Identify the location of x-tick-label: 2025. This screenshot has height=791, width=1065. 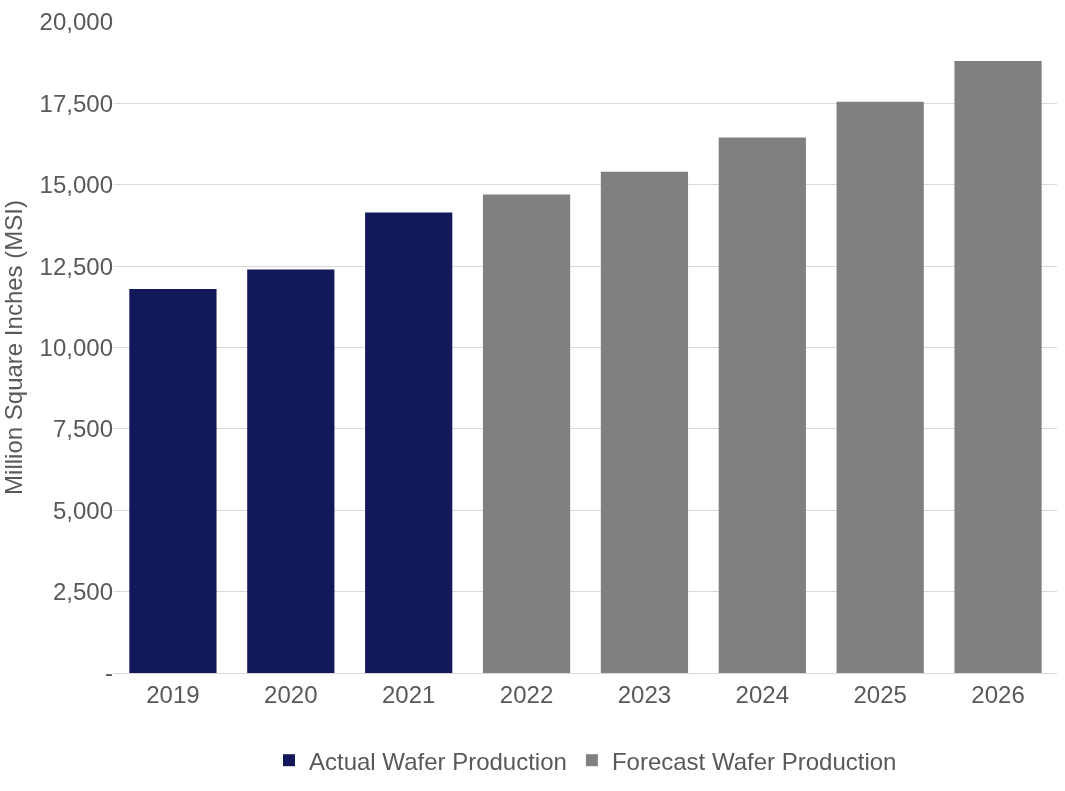
(880, 694).